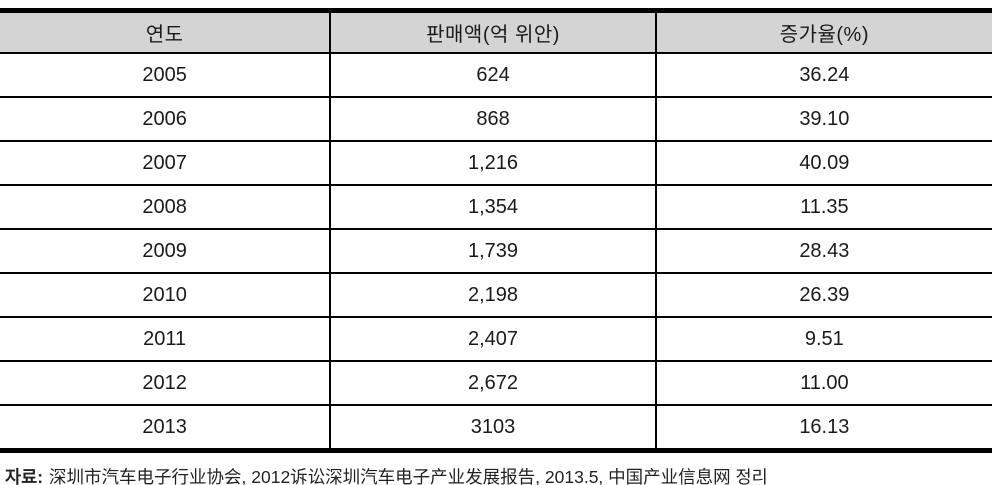 This screenshot has width=992, height=485. I want to click on sales-cell: 3103, so click(493, 428).